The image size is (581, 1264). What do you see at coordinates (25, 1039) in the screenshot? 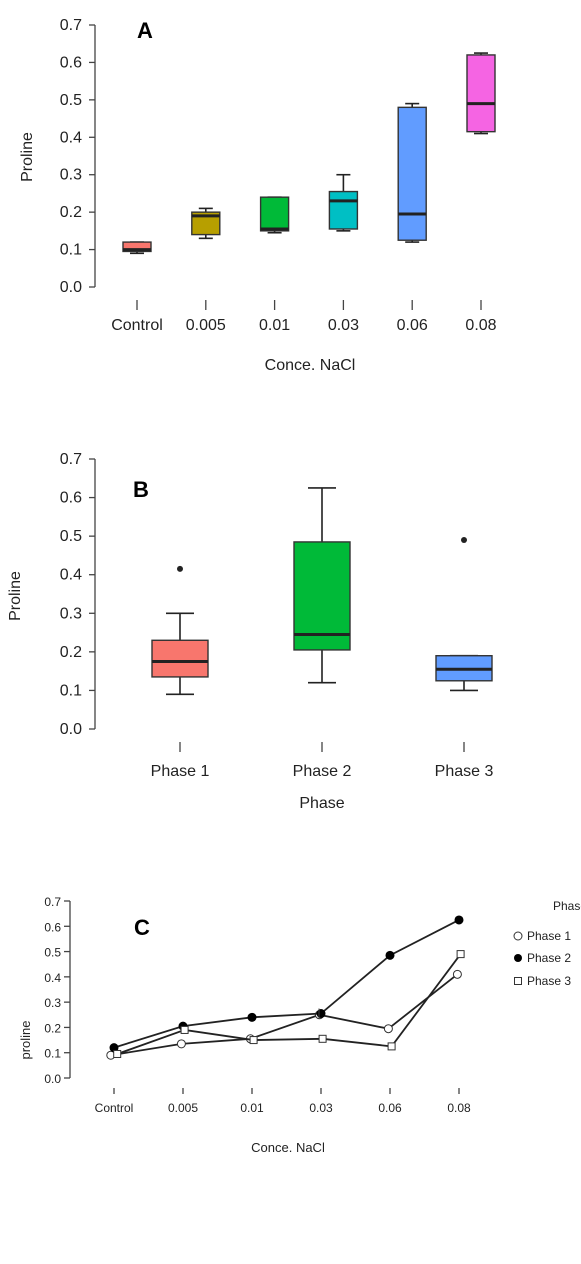
I see `y-axis-label: proline` at bounding box center [25, 1039].